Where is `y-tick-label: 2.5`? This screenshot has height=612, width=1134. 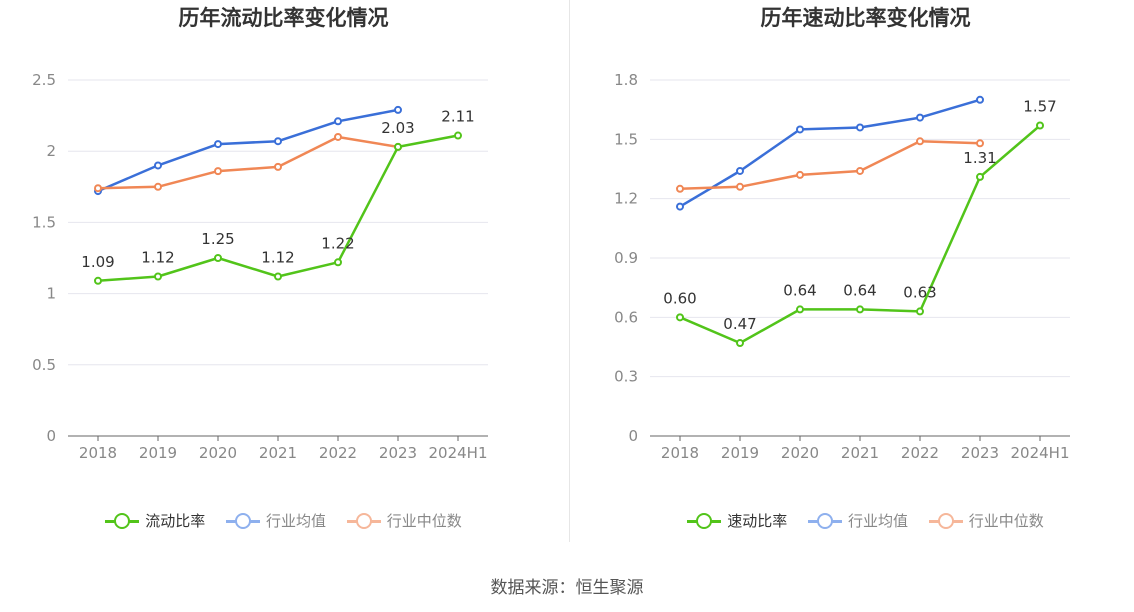 y-tick-label: 2.5 is located at coordinates (44, 80).